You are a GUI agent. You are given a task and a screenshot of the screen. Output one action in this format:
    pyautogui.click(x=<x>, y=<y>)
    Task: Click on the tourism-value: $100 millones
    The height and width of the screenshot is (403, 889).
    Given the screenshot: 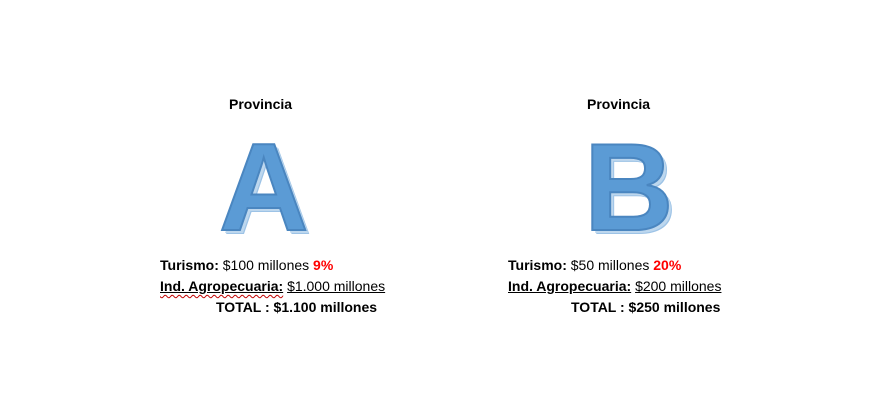 What is the action you would take?
    pyautogui.click(x=266, y=265)
    